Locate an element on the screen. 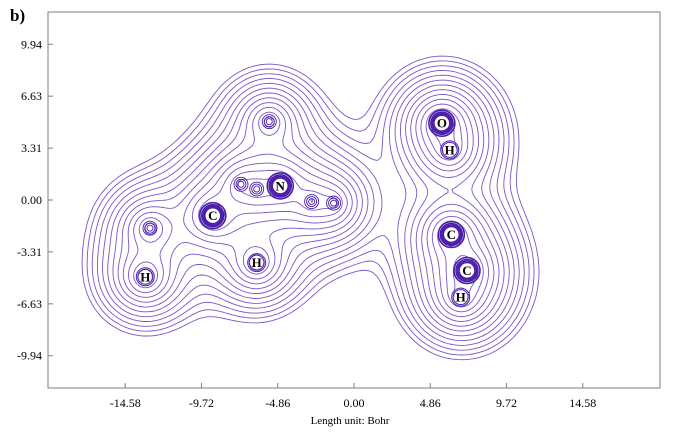 This screenshot has height=447, width=700. y-tick-label: 9.94 is located at coordinates (31, 44).